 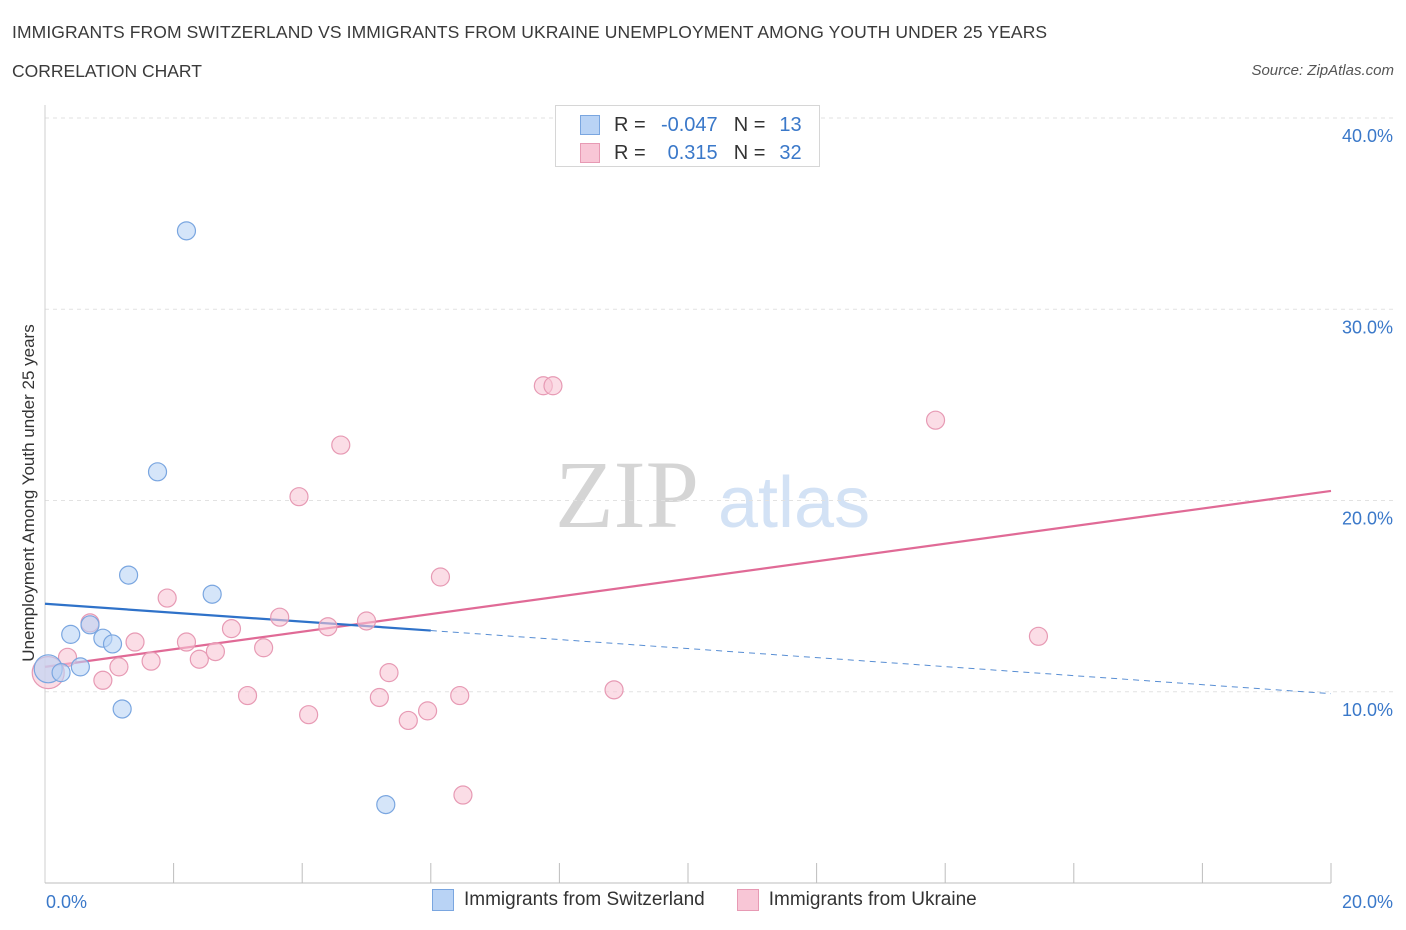 I want to click on legend-item-ukraine: Immigrants from Ukraine, so click(x=856, y=900).